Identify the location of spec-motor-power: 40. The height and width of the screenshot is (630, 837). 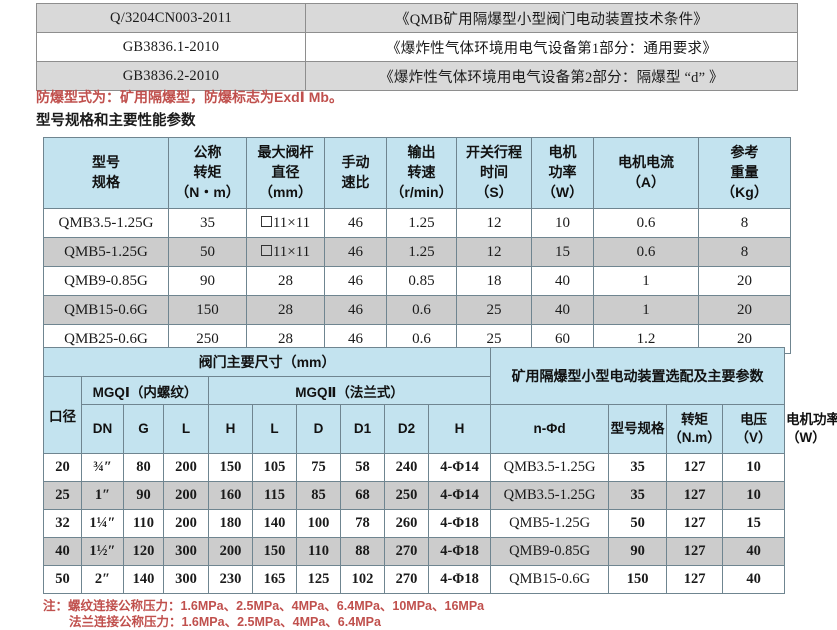
(562, 310).